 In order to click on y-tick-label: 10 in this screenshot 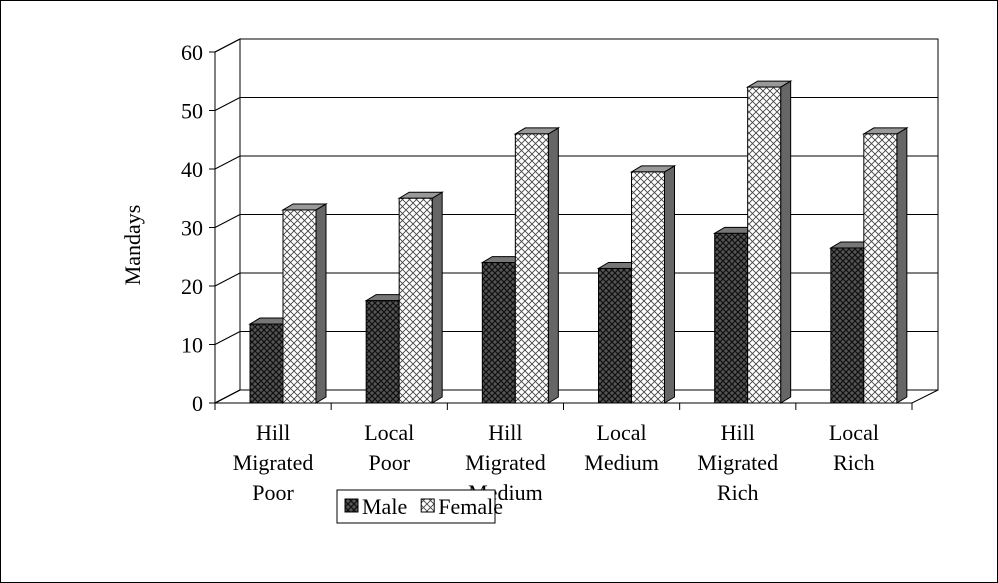, I will do `click(192, 345)`.